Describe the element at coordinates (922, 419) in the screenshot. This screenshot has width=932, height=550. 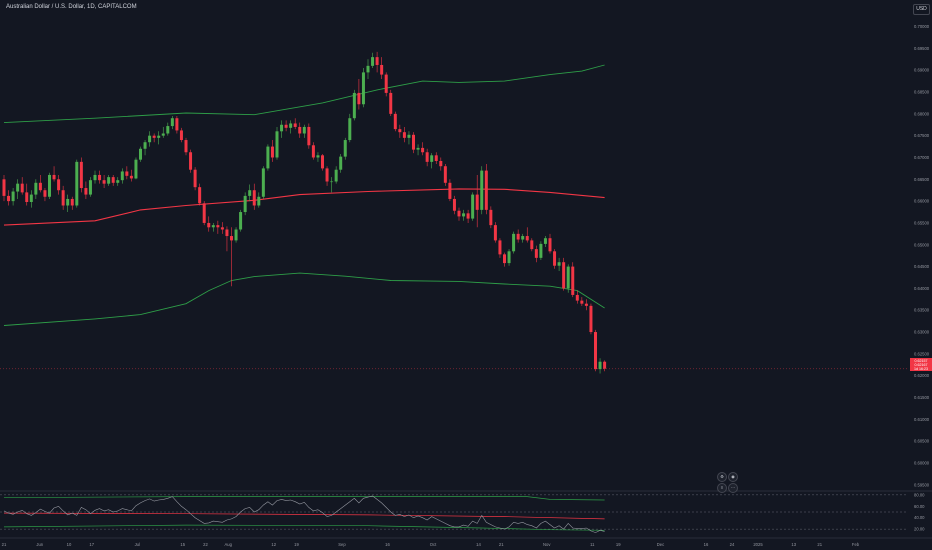
I see `price-tick-label: 0.61000` at that location.